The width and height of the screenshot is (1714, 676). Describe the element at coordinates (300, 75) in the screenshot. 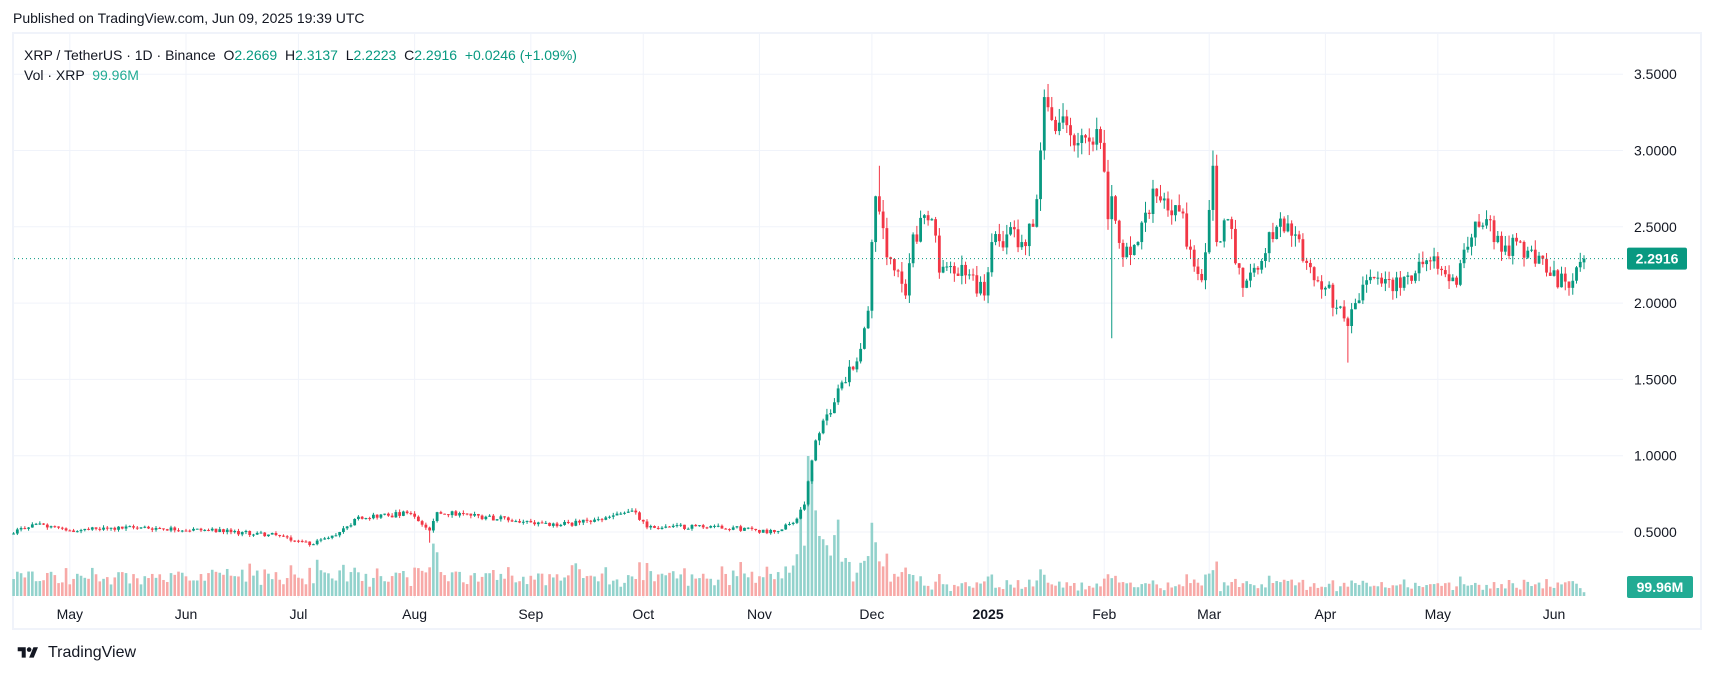

I see `volume-legend-row: Vol · XRP 99.96M` at that location.